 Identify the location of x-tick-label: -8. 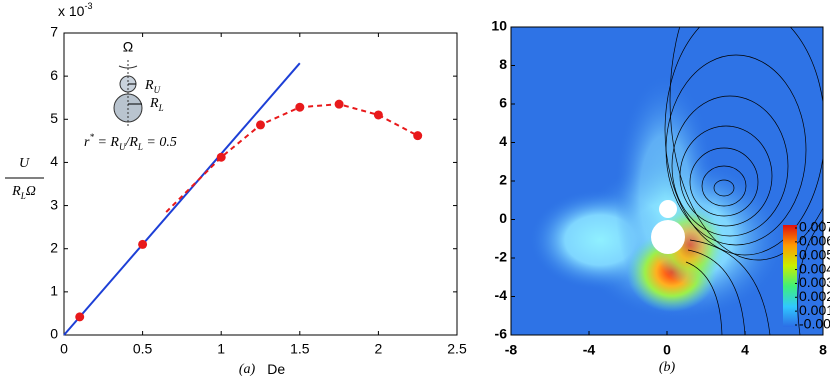
(511, 350).